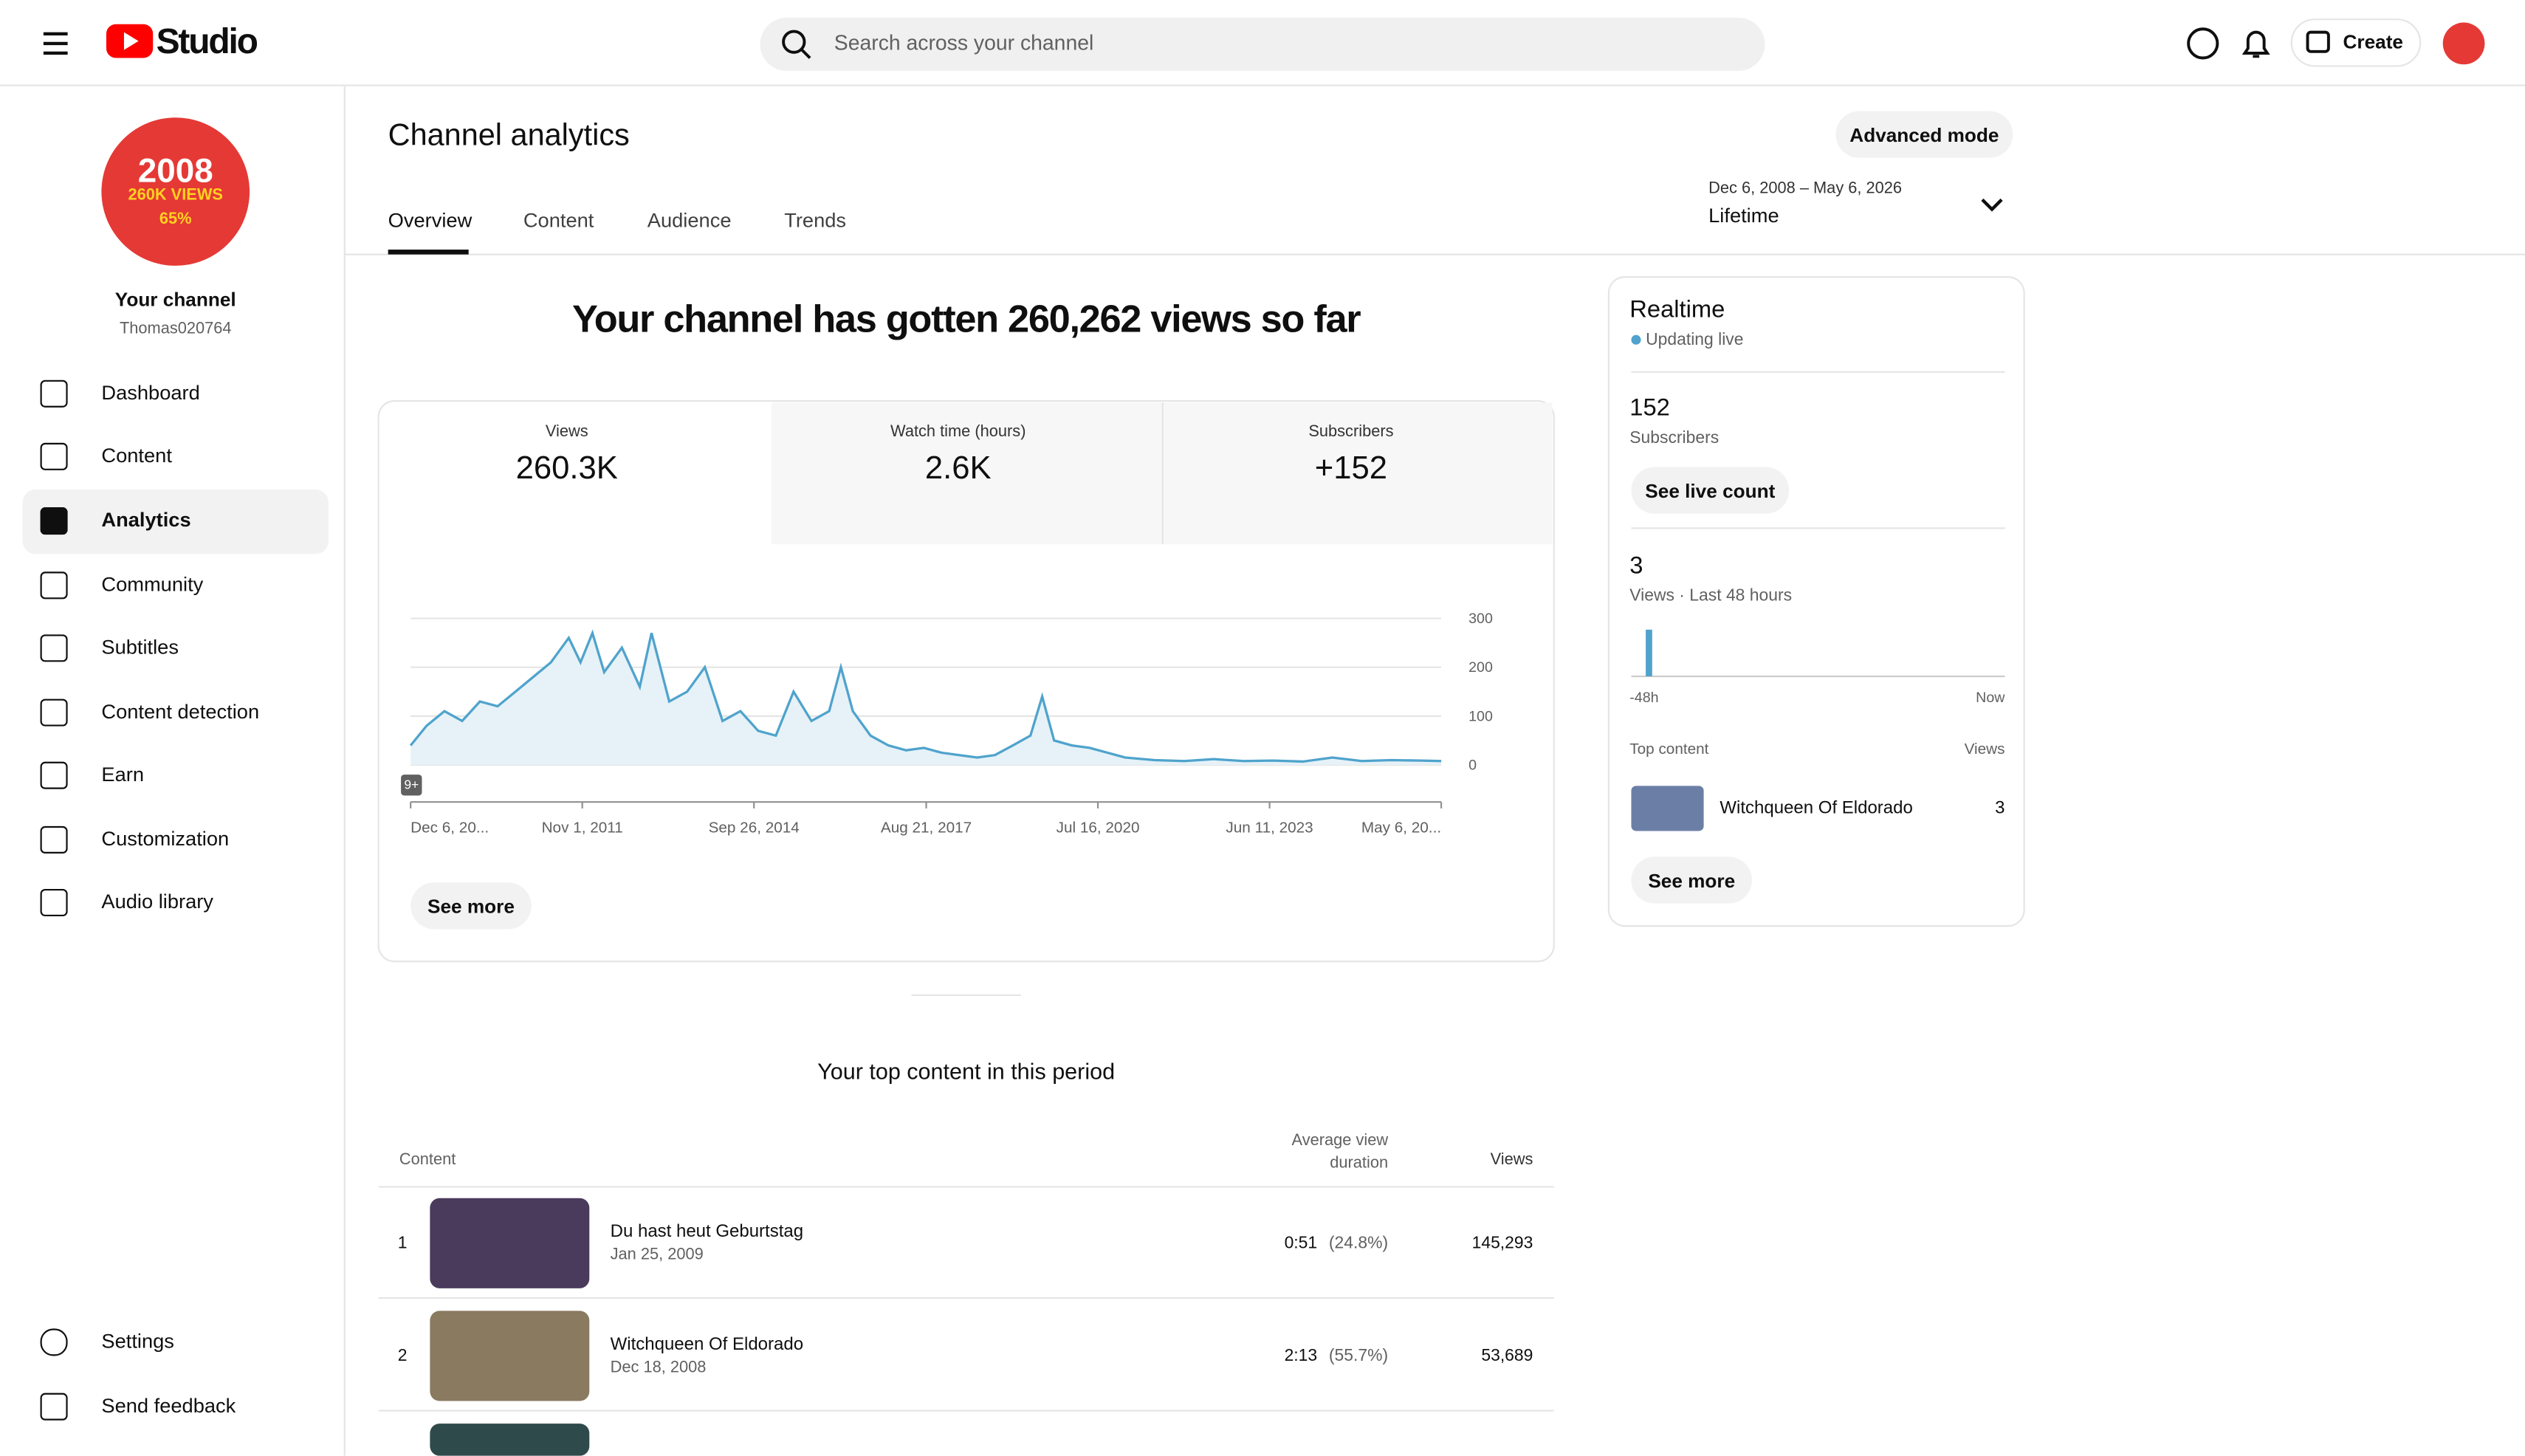  What do you see at coordinates (1351, 469) in the screenshot?
I see `metric-value: +152` at bounding box center [1351, 469].